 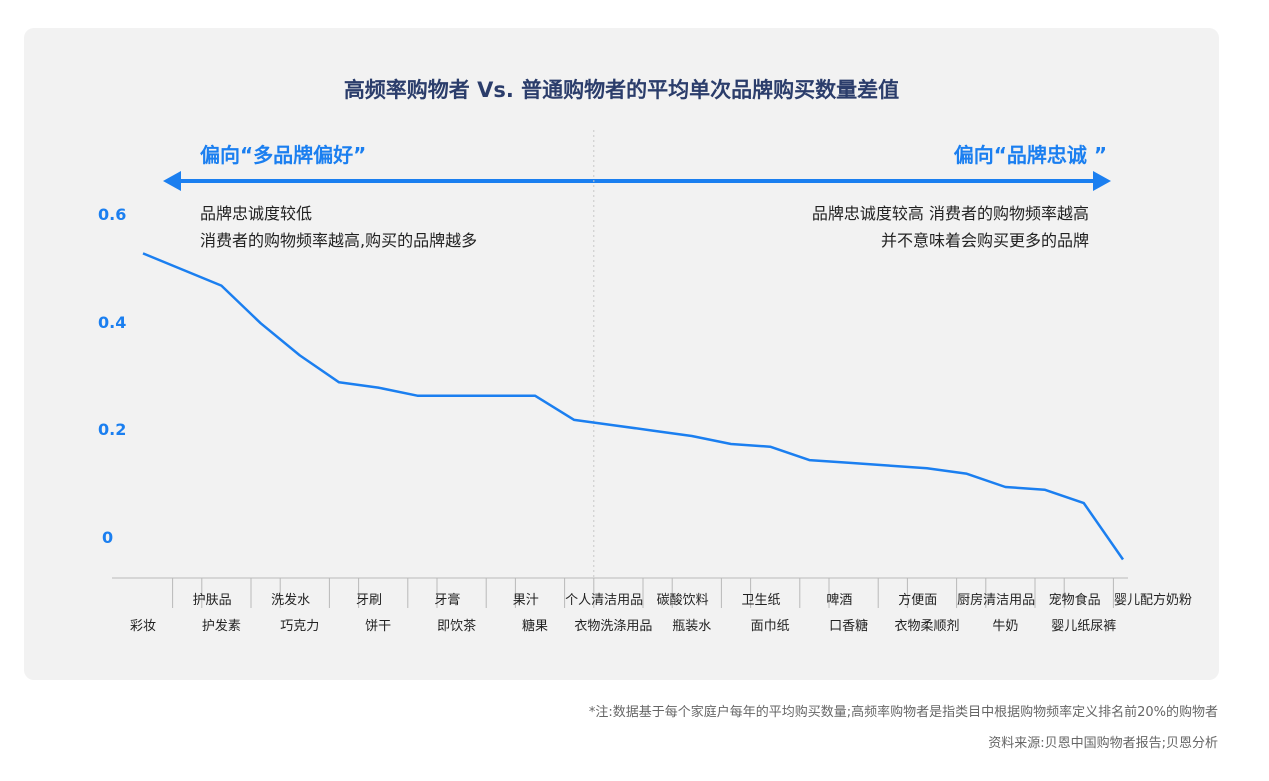 What do you see at coordinates (984, 240) in the screenshot?
I see `right-note-line: 并不意味着会购买更多的品牌` at bounding box center [984, 240].